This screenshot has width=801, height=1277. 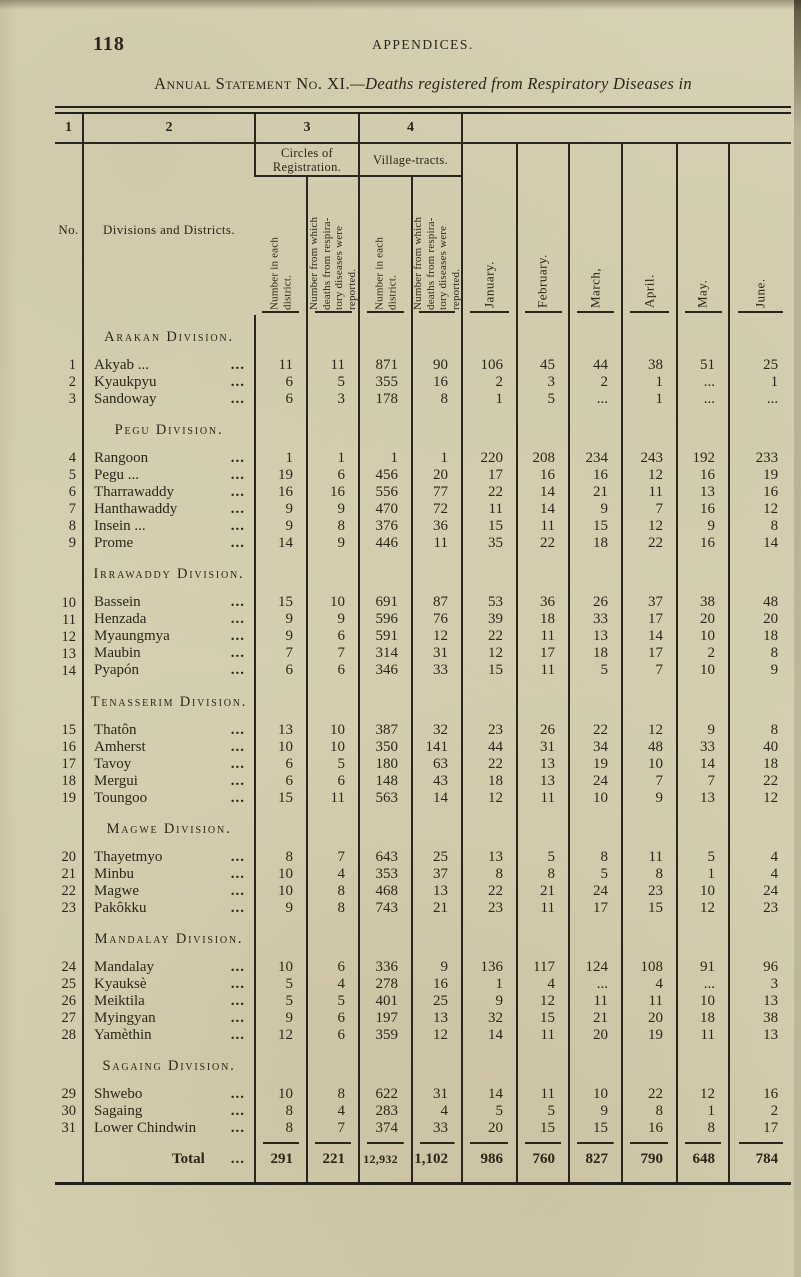 I want to click on value-cell: 4, so click(x=759, y=858).